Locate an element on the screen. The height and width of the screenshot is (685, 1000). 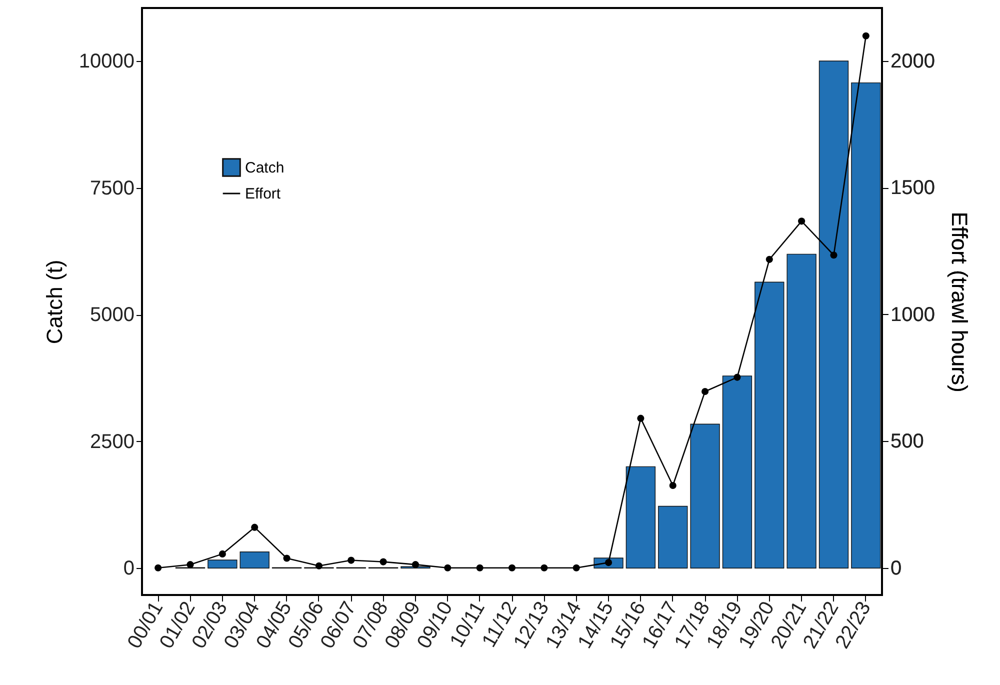
y2-tick-label: 2000 is located at coordinates (912, 61).